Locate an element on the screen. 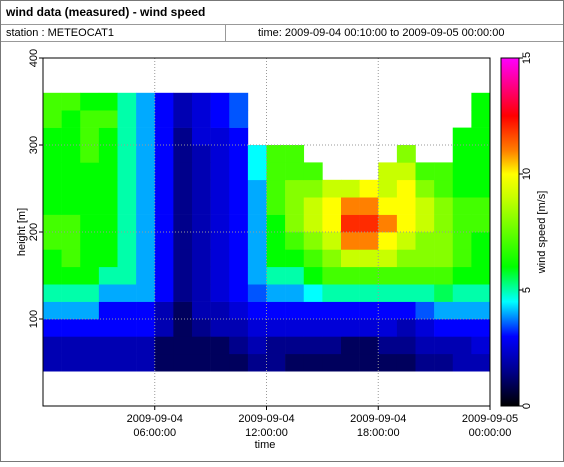 Image resolution: width=564 pixels, height=467 pixels. y-label: height [m] is located at coordinates (22, 232).